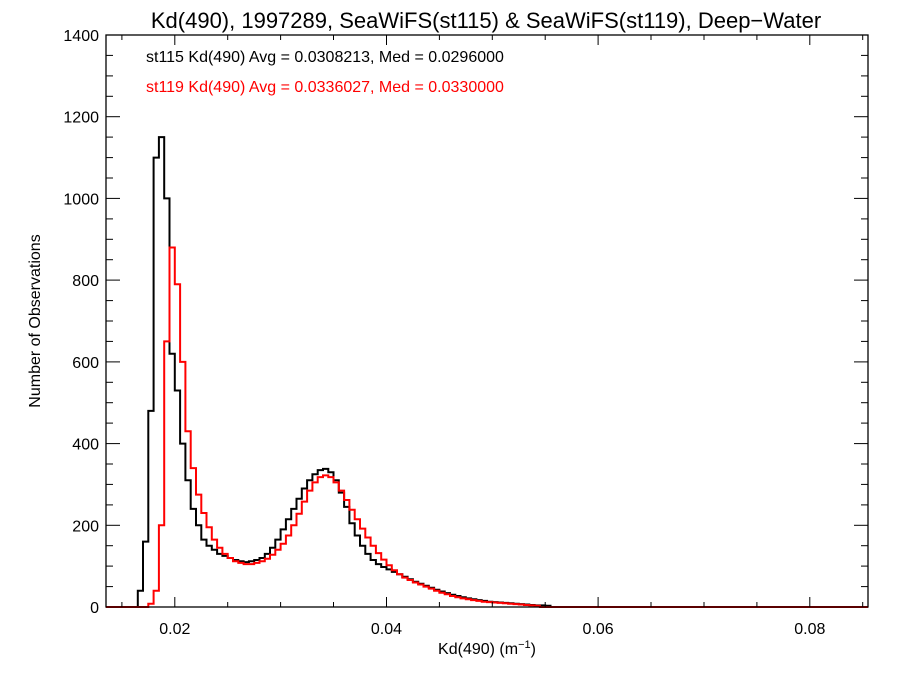  I want to click on y-tick-label: 600, so click(85, 363).